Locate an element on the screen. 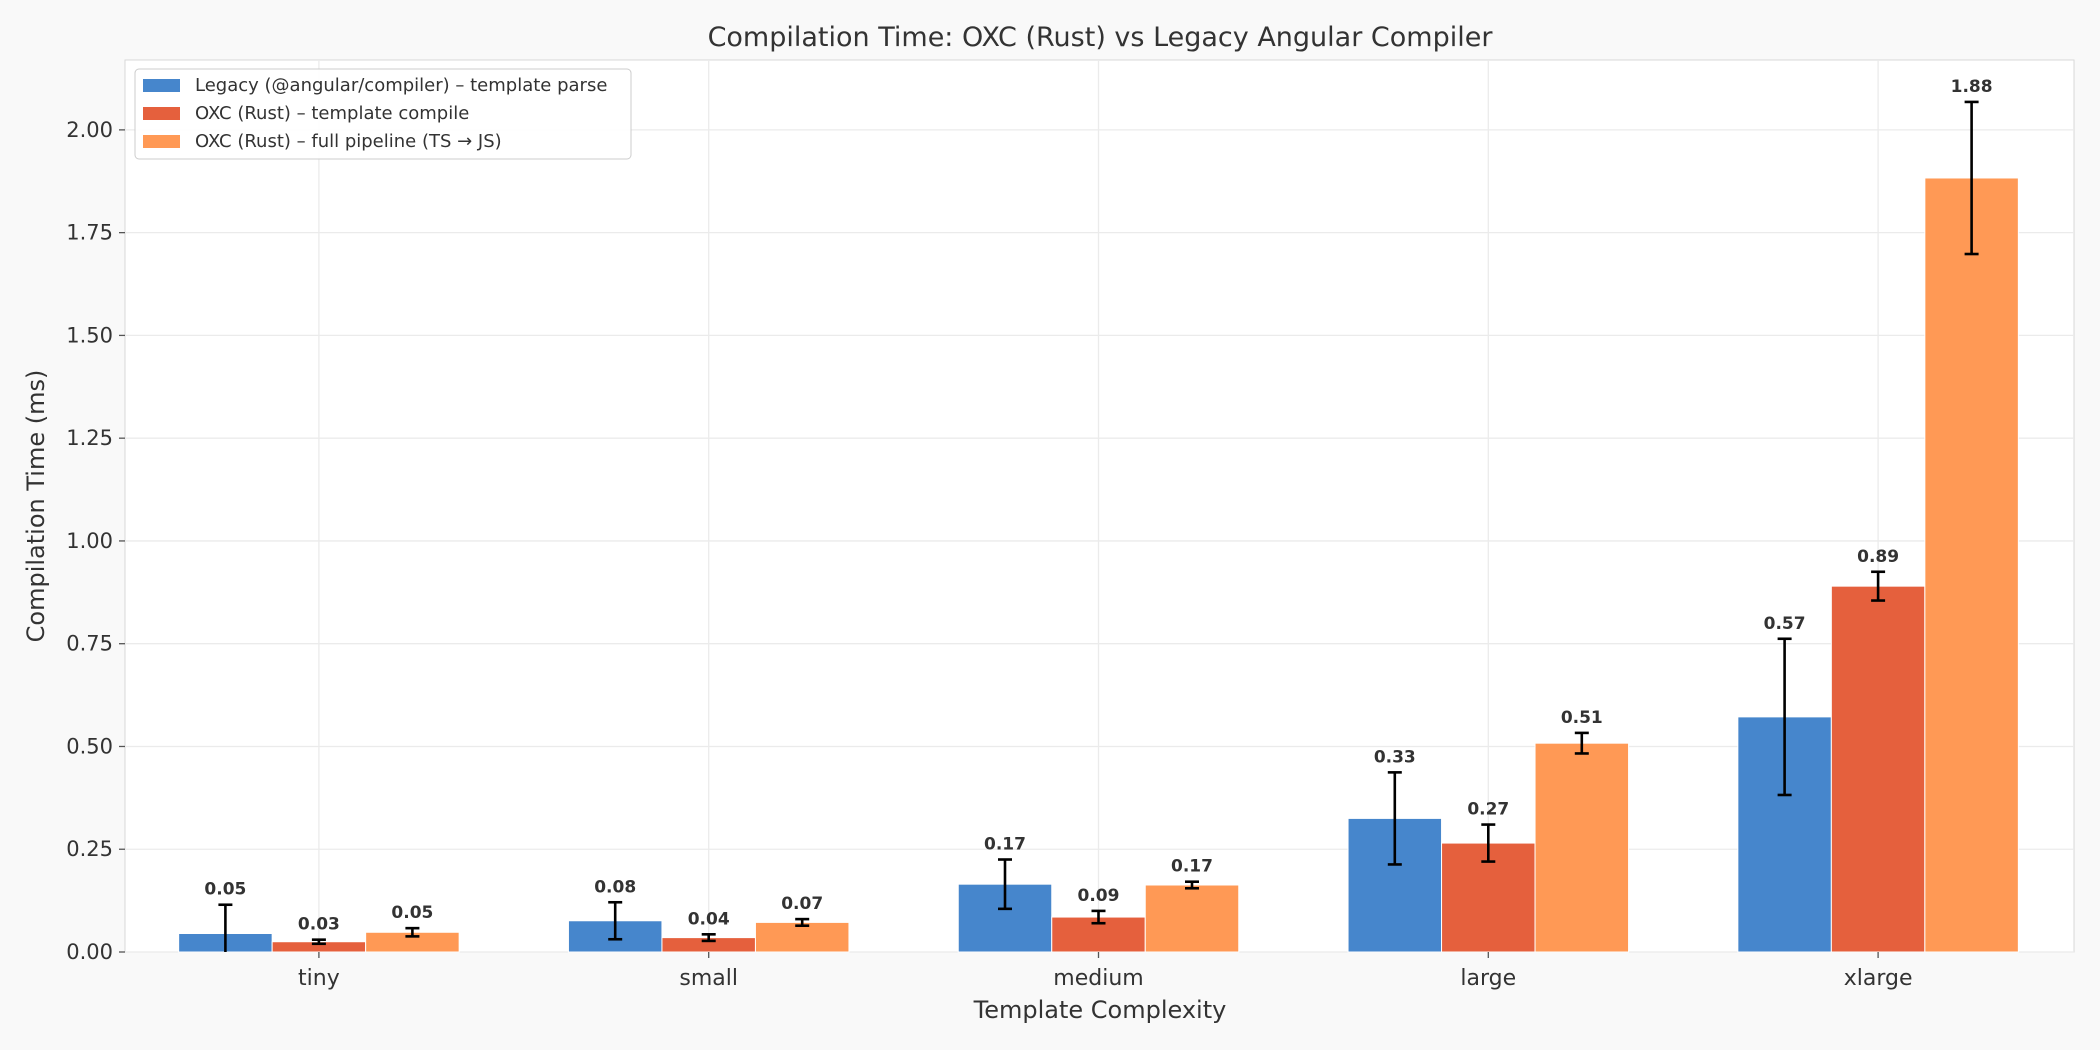 This screenshot has width=2100, height=1050. x-tick-label: small is located at coordinates (708, 978).